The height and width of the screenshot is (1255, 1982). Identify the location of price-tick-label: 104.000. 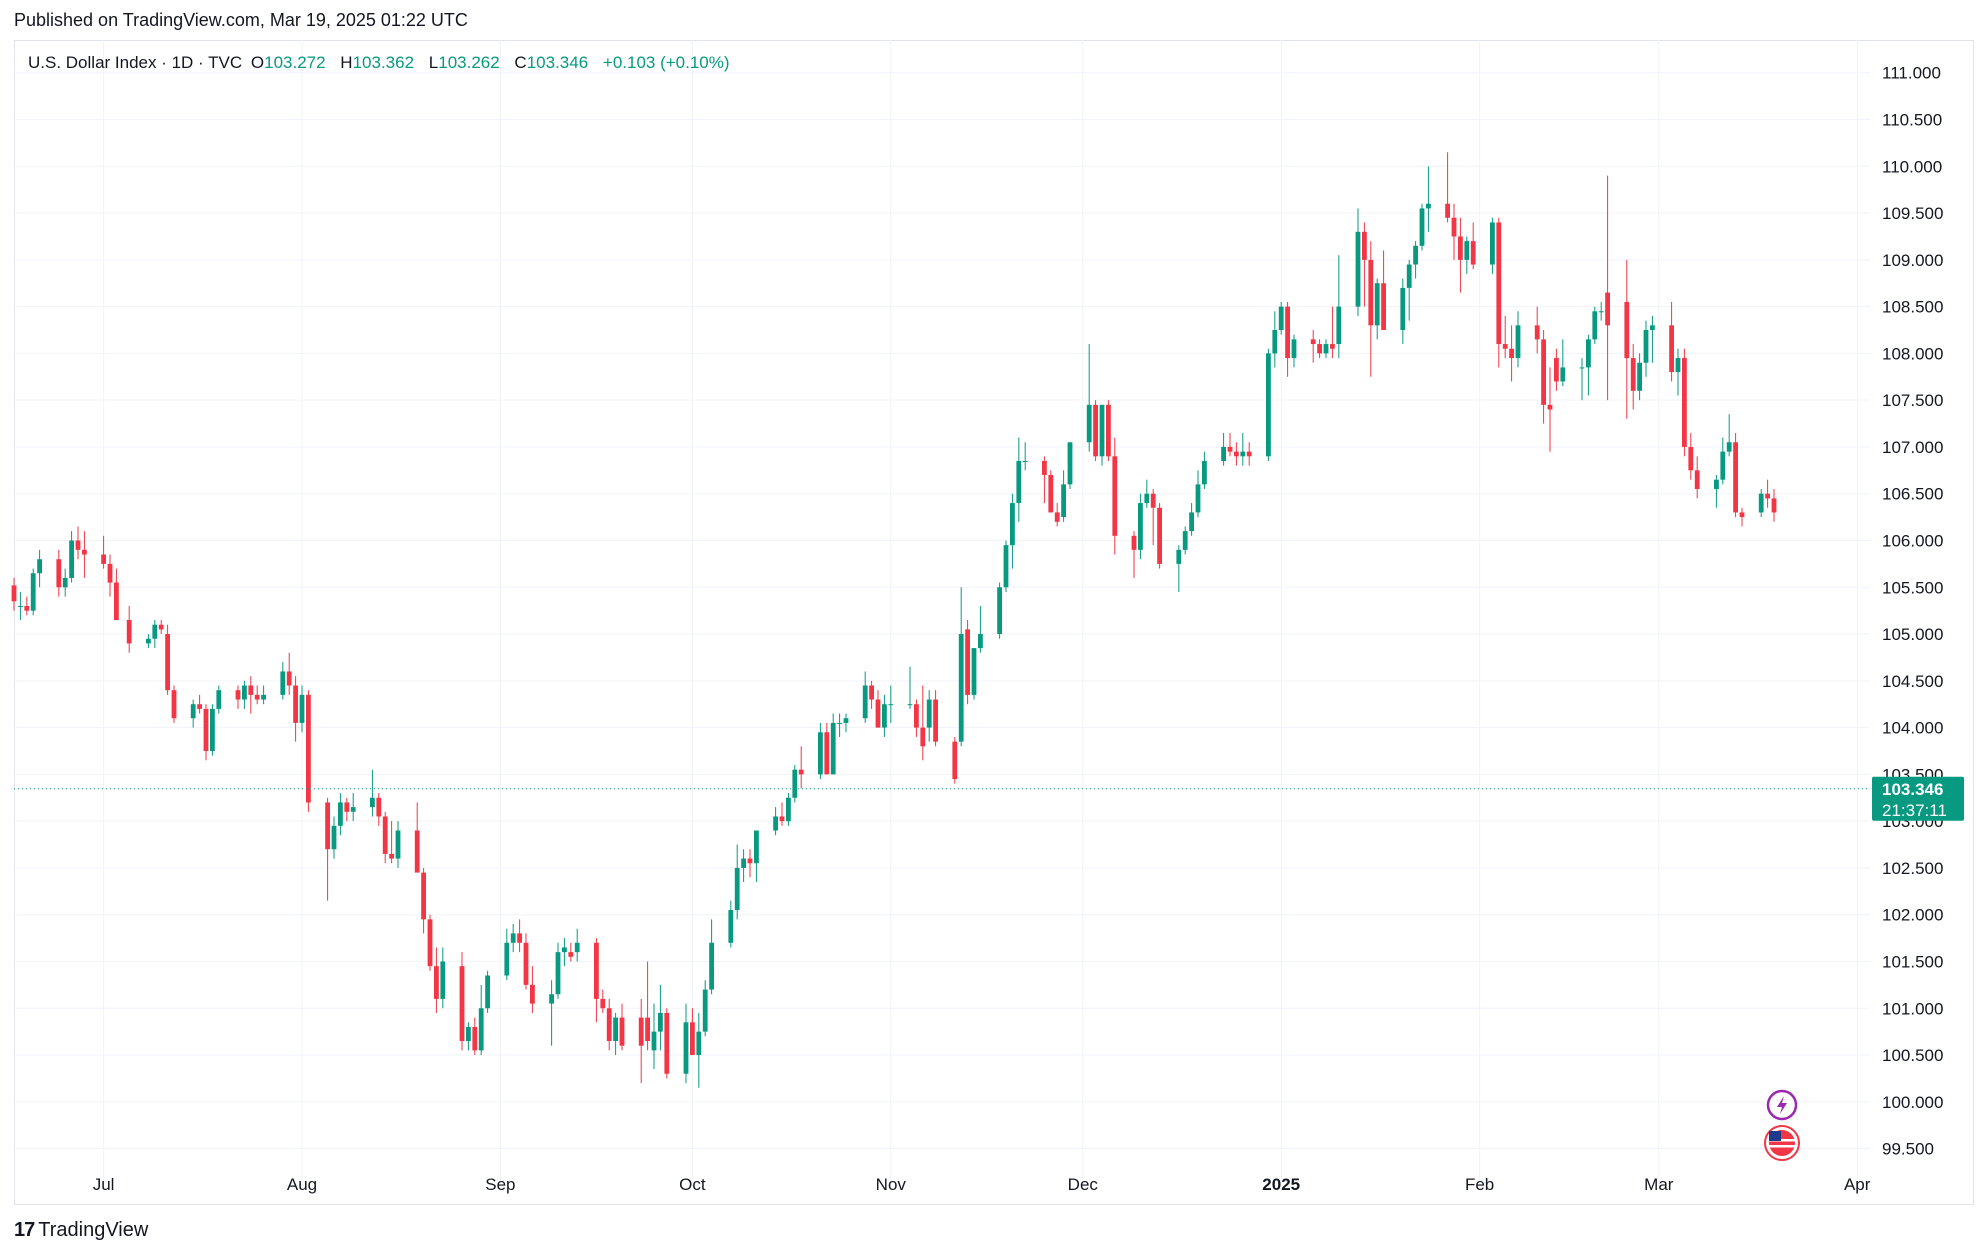
(1912, 728).